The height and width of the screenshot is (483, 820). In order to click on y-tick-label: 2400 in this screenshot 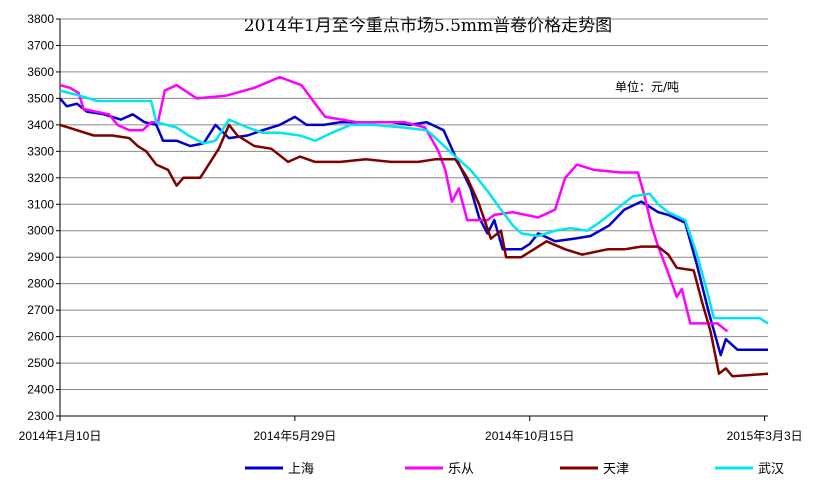, I will do `click(40, 390)`.